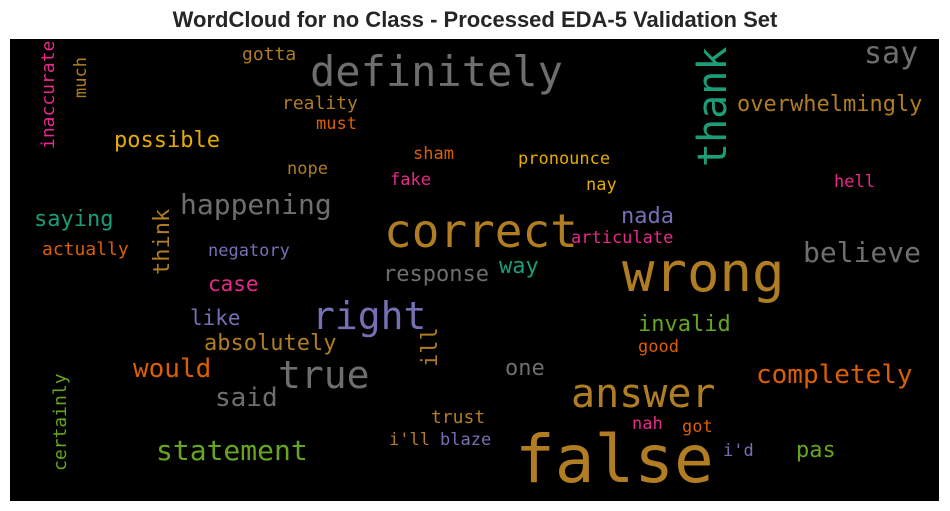 The height and width of the screenshot is (511, 950). What do you see at coordinates (409, 440) in the screenshot?
I see `cloud-word: i'll` at bounding box center [409, 440].